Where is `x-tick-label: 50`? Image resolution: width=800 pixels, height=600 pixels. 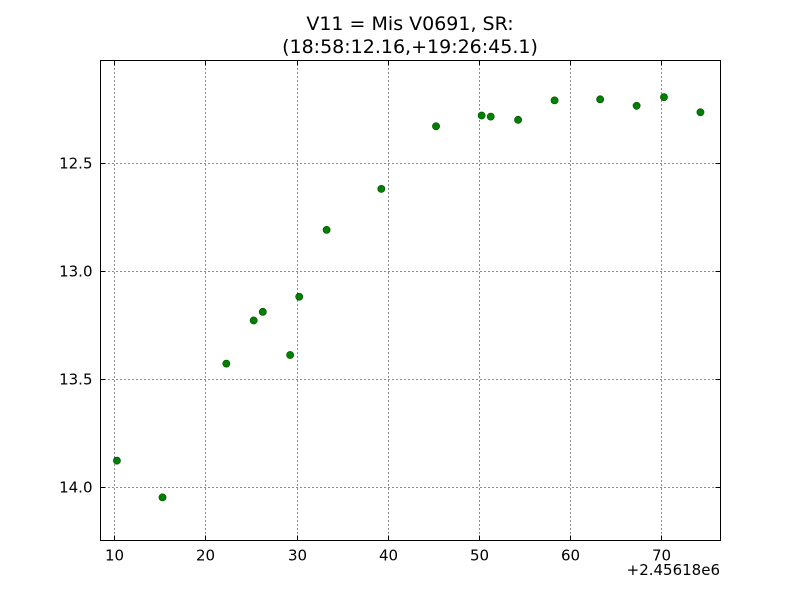
x-tick-label: 50 is located at coordinates (479, 556).